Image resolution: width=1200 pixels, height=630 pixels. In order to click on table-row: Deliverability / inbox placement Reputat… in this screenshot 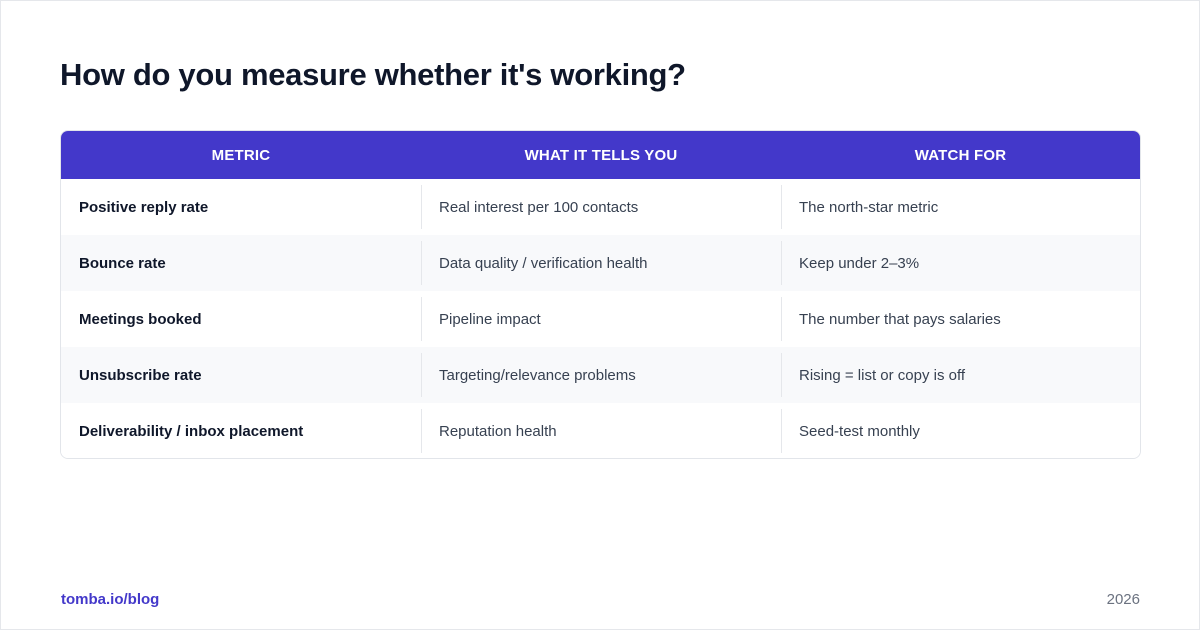, I will do `click(600, 430)`.